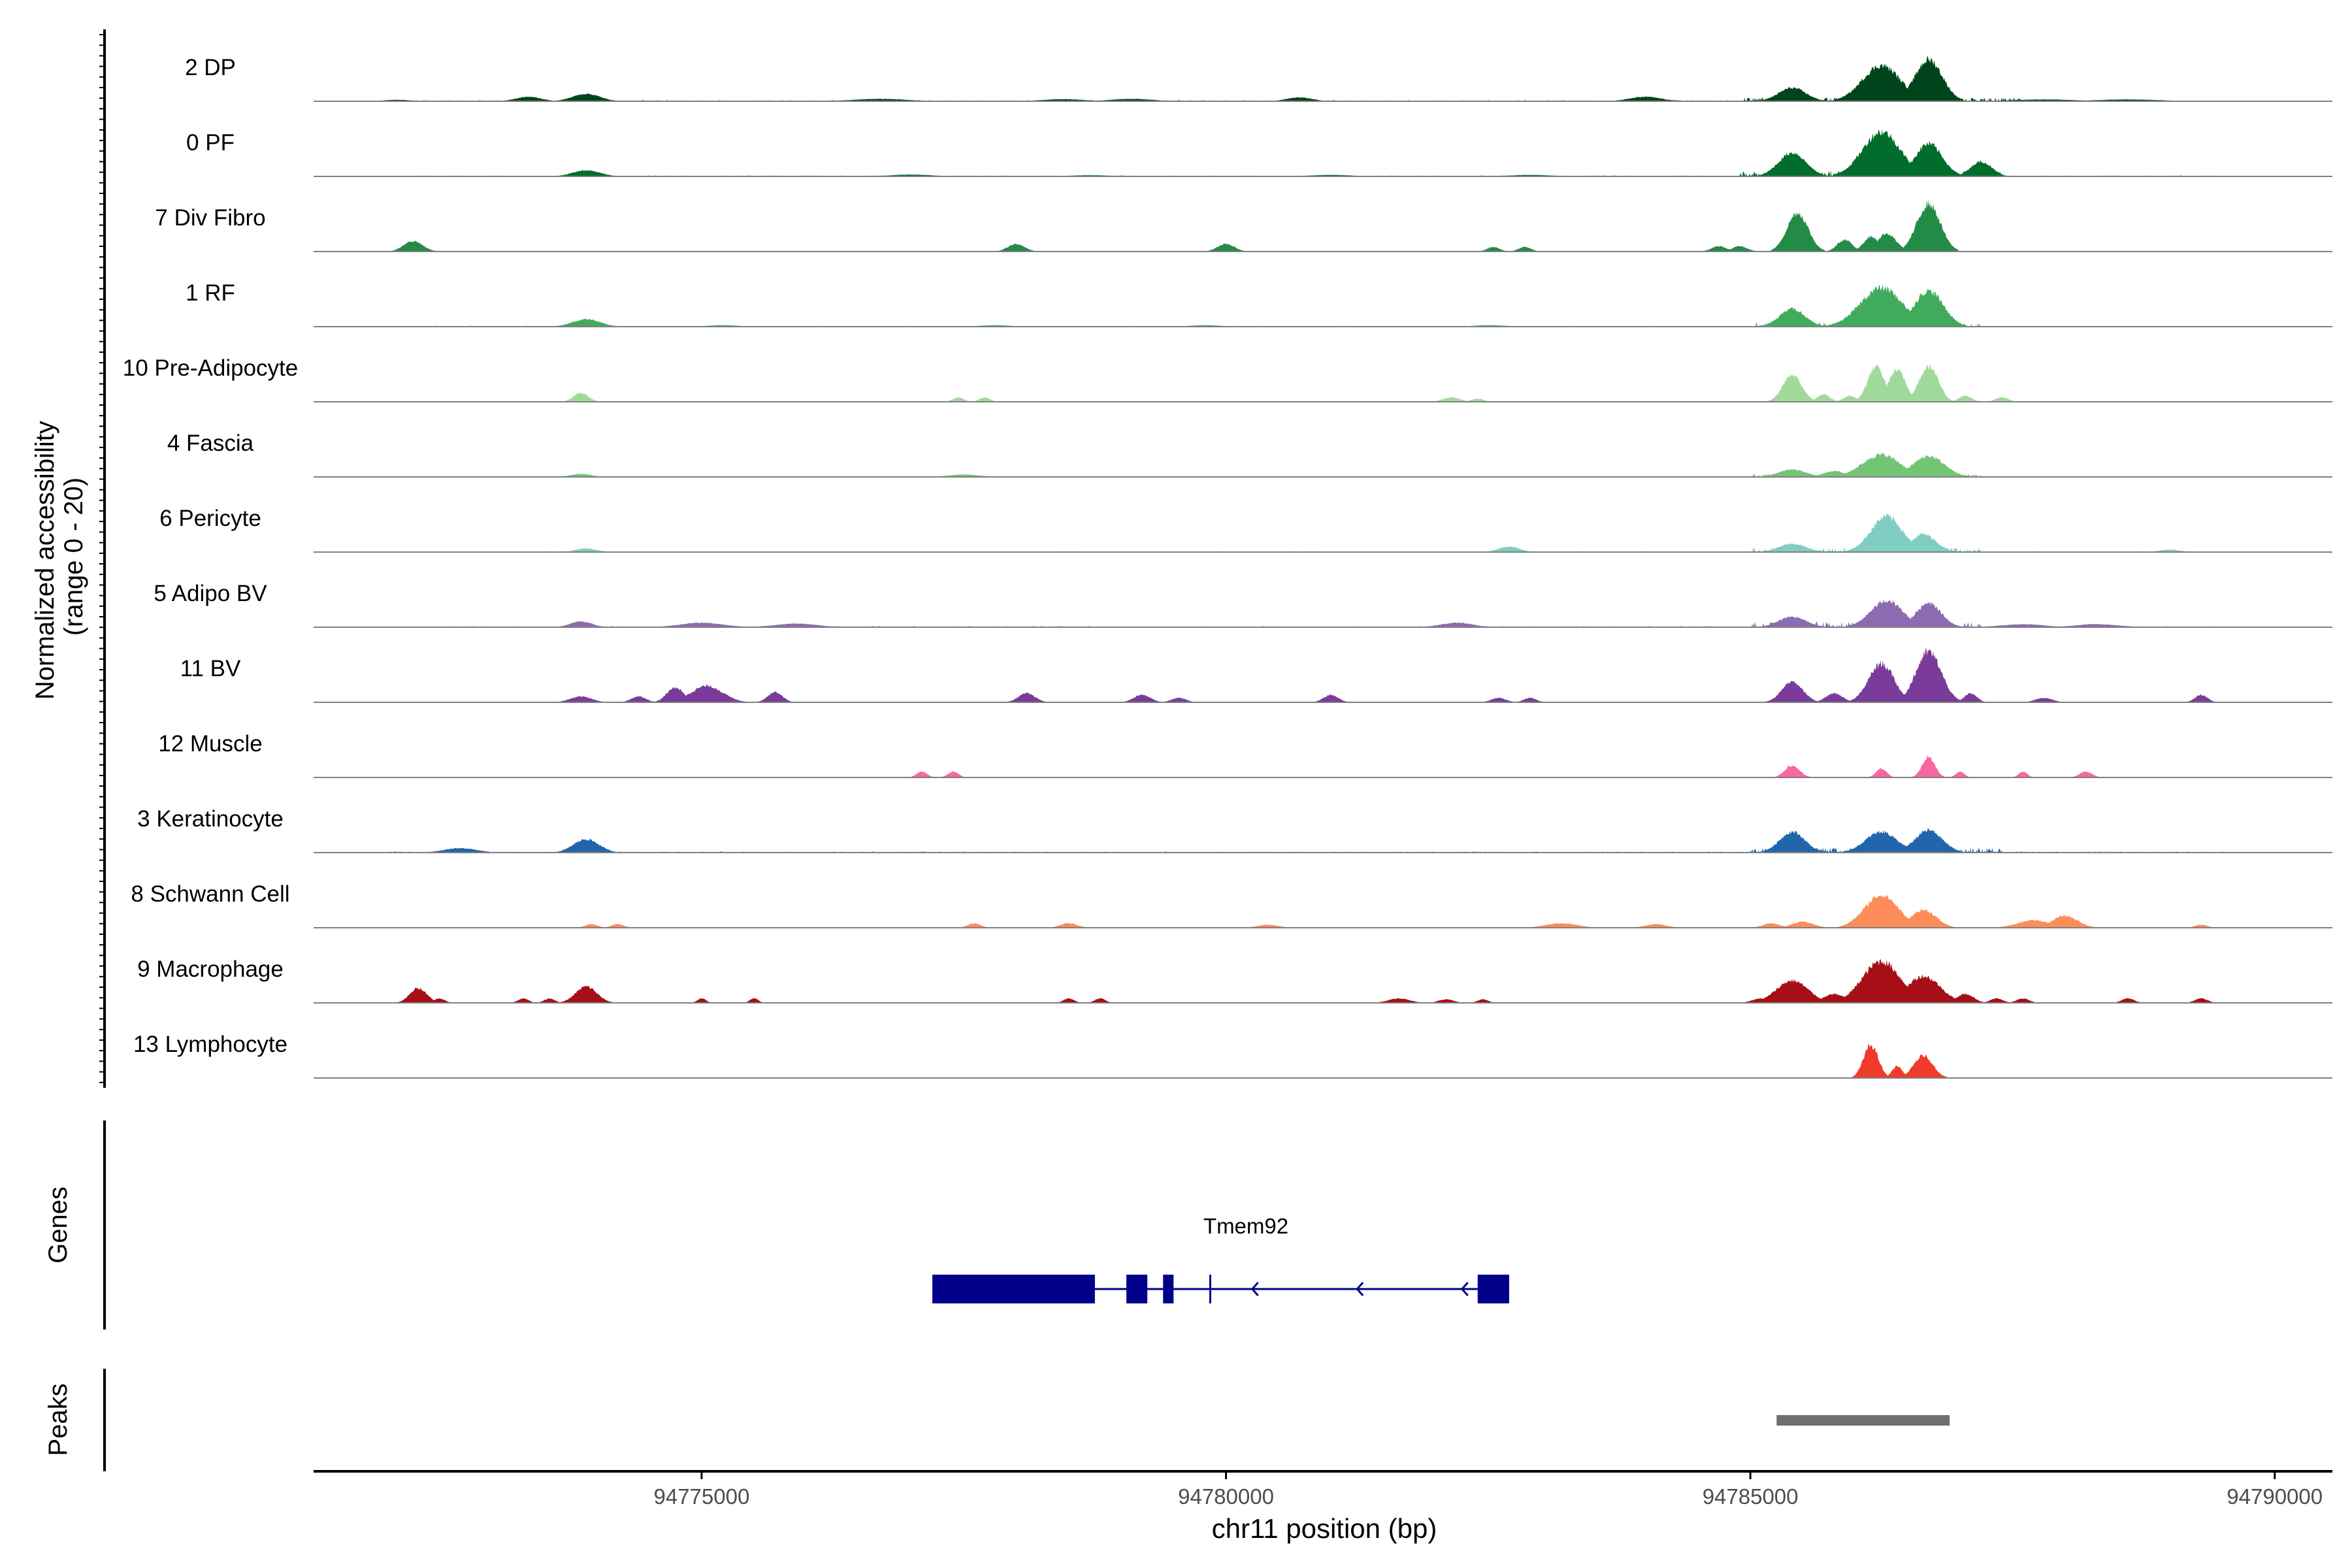 The width and height of the screenshot is (2352, 1568). I want to click on track-10-pre-adipocyte: 10 Pre-Adipocyte, so click(1227, 378).